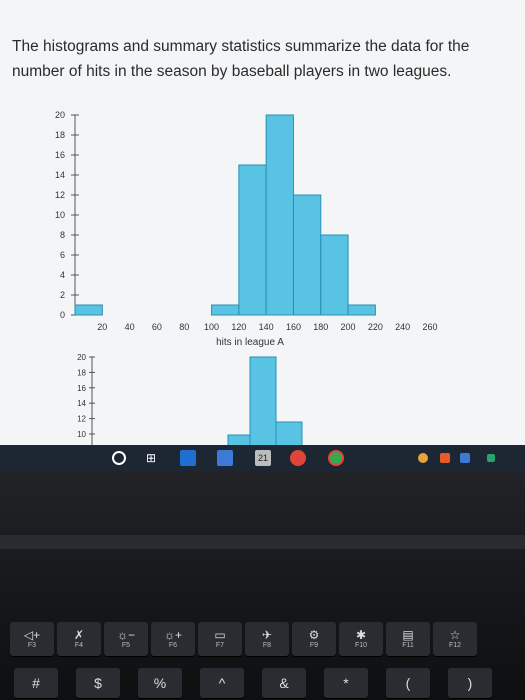 This screenshot has width=525, height=700. I want to click on key-f11: ▤ F11, so click(408, 639).